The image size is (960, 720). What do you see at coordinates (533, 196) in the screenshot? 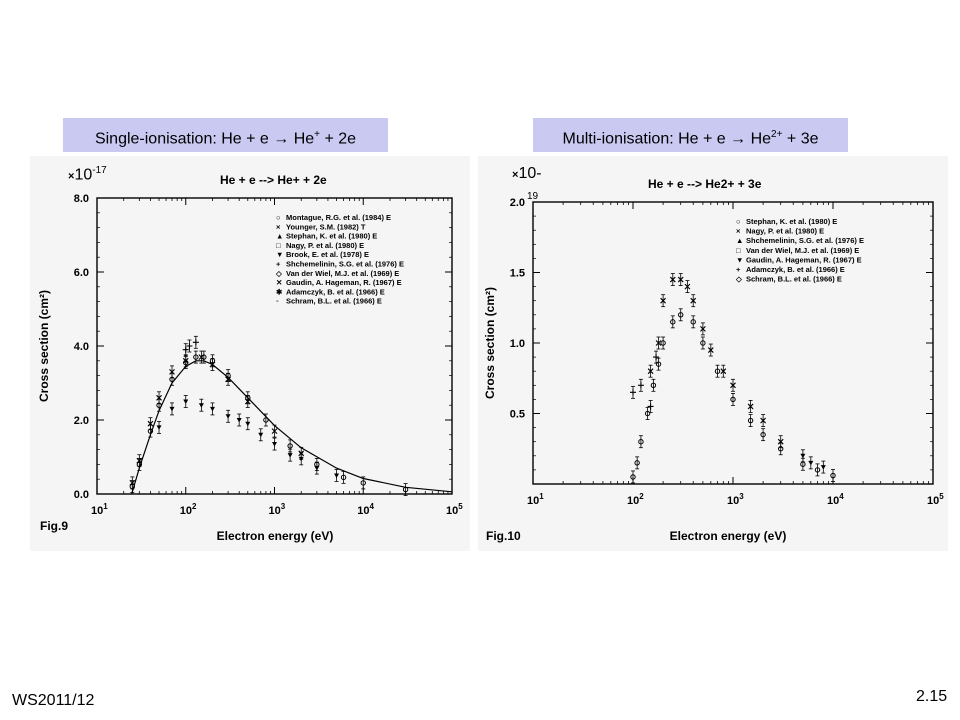
I see `scale-factor-right-exp: 19` at bounding box center [533, 196].